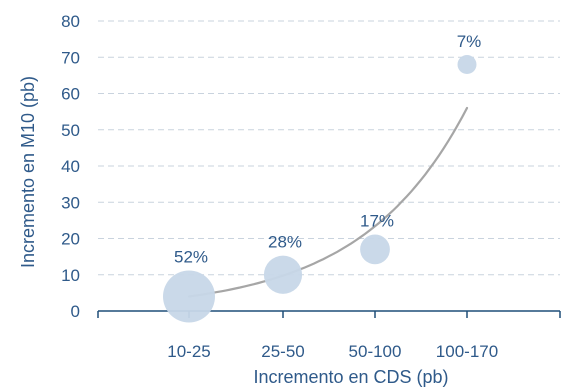 Image resolution: width=571 pixels, height=389 pixels. What do you see at coordinates (70, 57) in the screenshot?
I see `y-tick-label-70: 70` at bounding box center [70, 57].